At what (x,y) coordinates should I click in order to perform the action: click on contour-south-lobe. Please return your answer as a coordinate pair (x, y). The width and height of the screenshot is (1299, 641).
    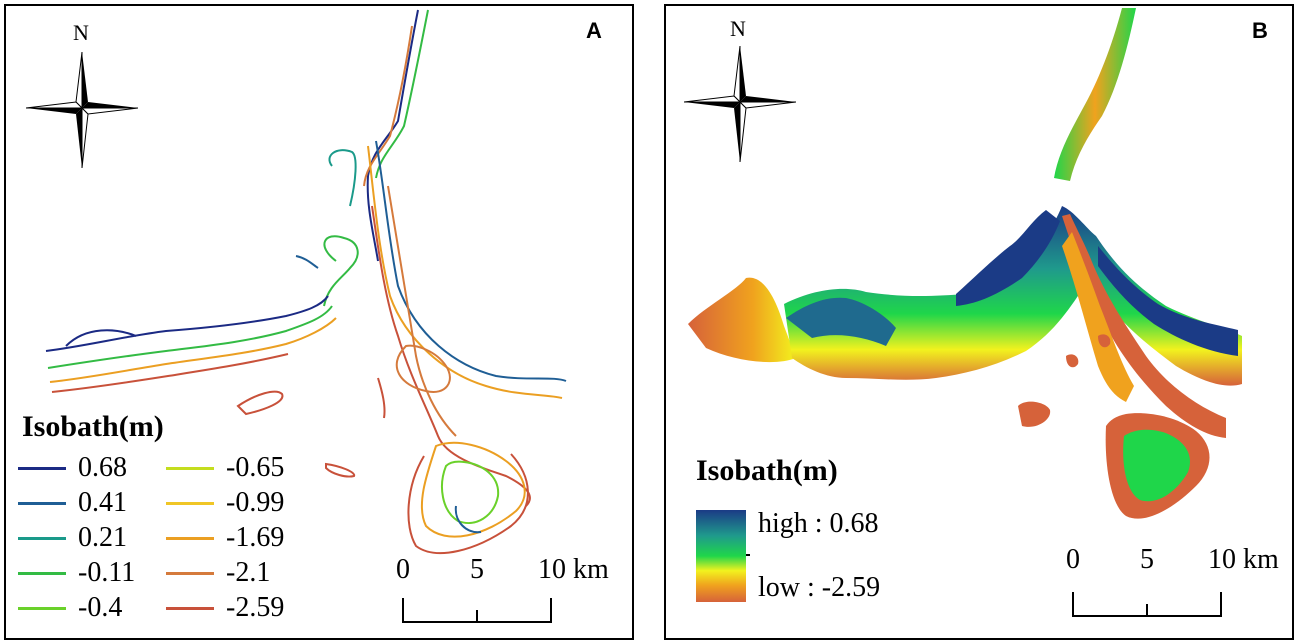
    Looking at the image, I should click on (473, 489).